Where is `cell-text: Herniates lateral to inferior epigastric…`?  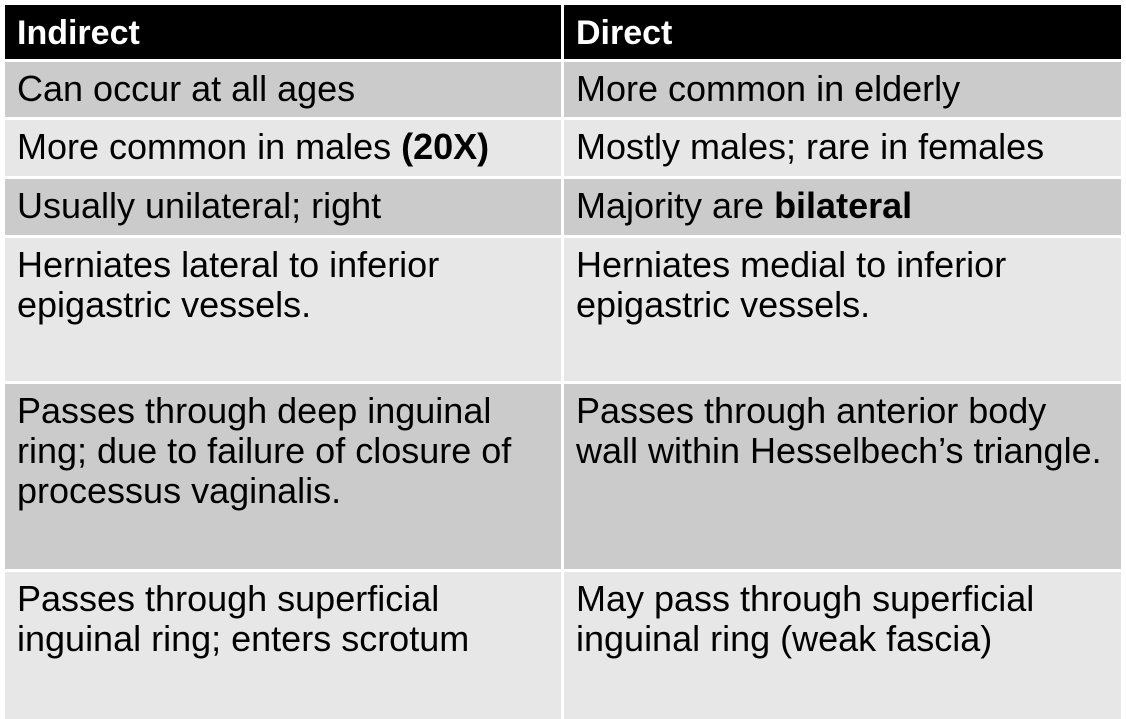 cell-text: Herniates lateral to inferior epigastric… is located at coordinates (228, 284).